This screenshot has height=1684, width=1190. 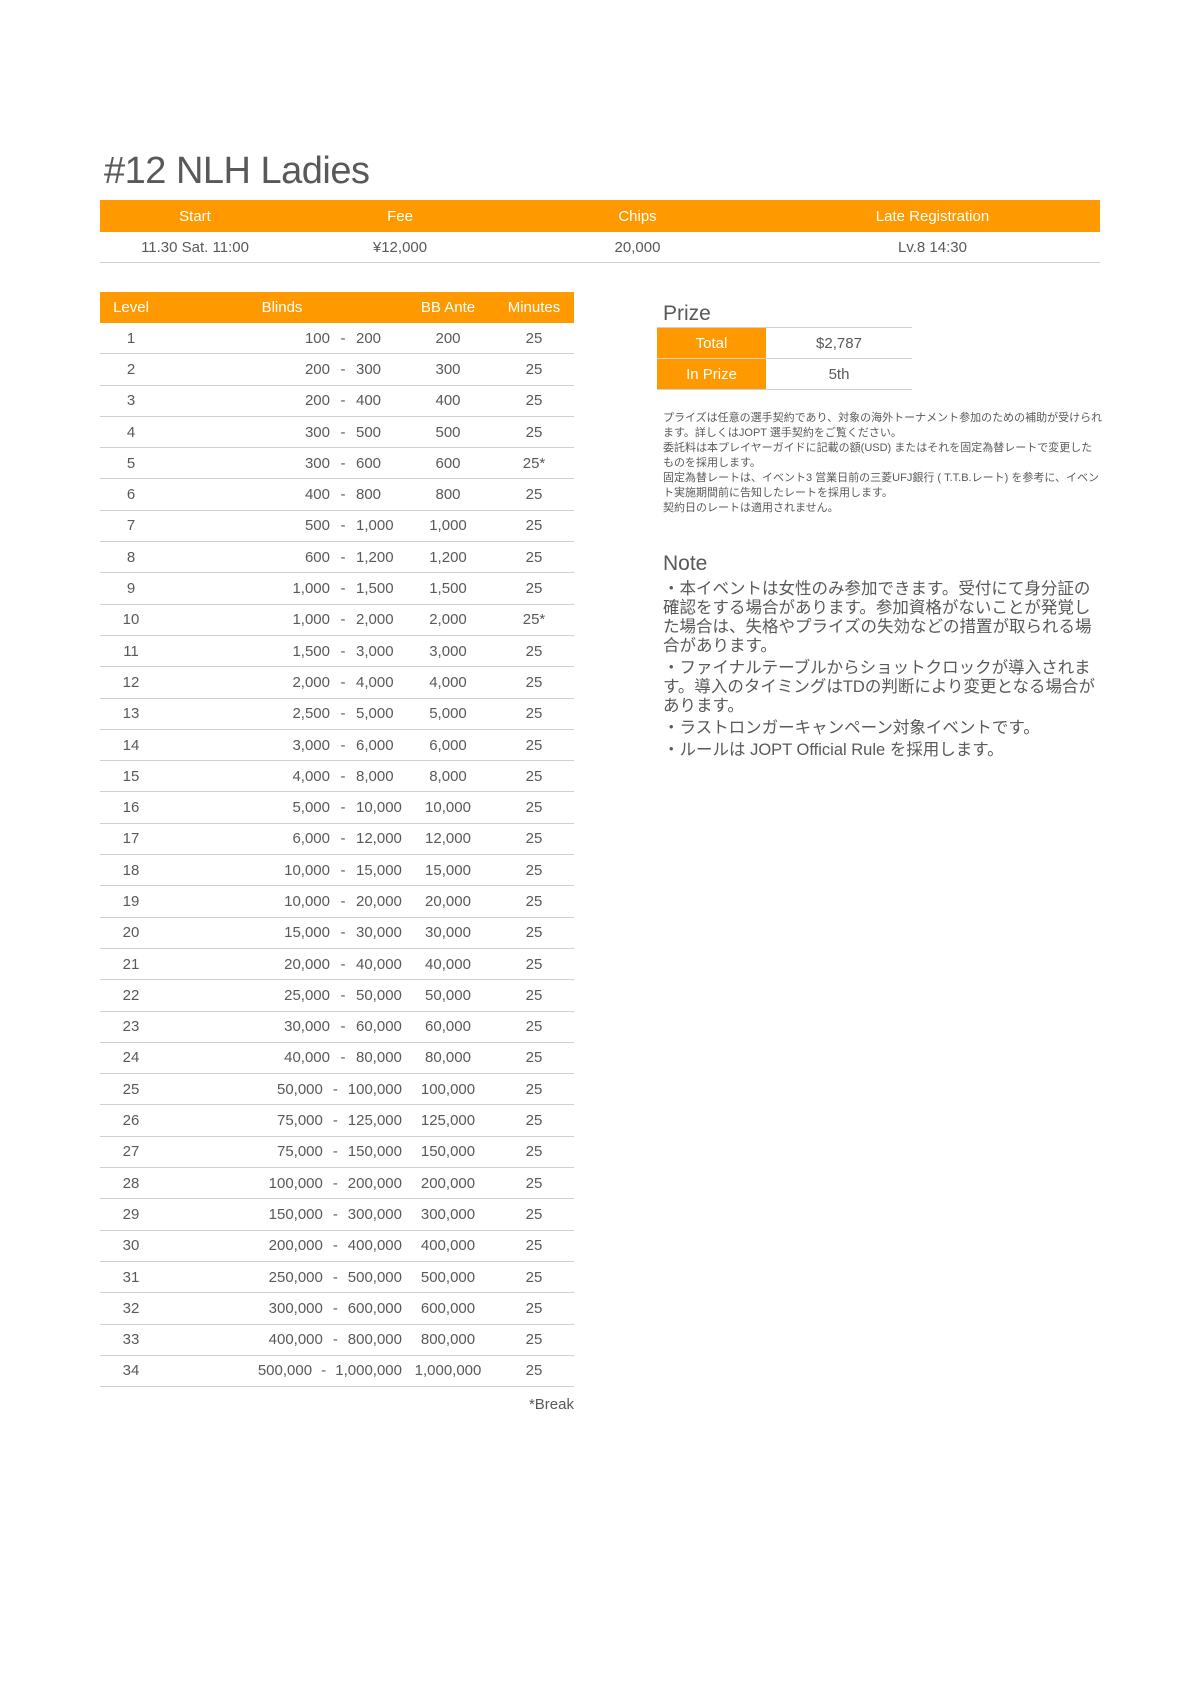 What do you see at coordinates (375, 557) in the screenshot?
I see `big-blind: 1,200` at bounding box center [375, 557].